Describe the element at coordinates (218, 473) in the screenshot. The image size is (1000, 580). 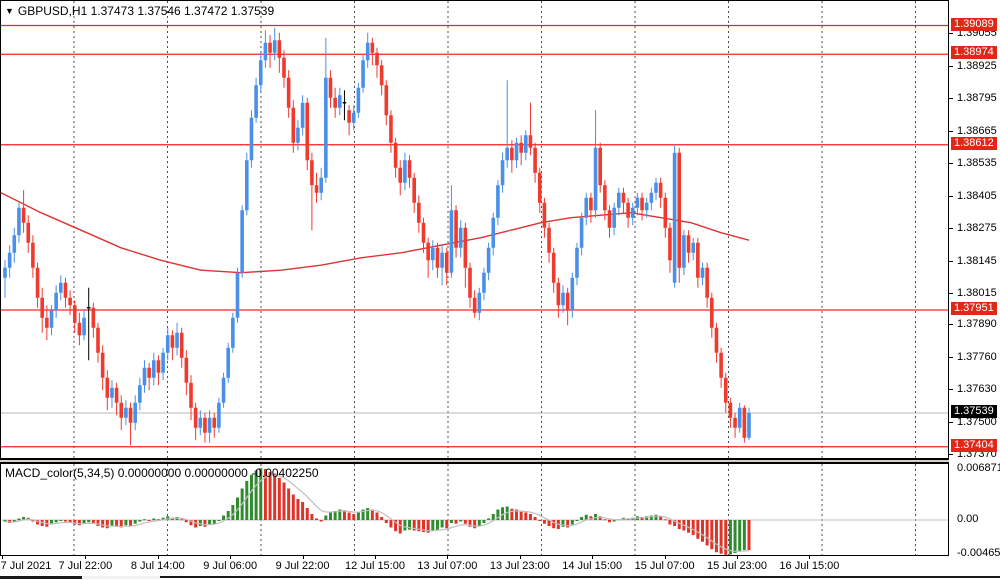
I see `macd-values: 0.00000000 0.00000000 -0.00402250` at that location.